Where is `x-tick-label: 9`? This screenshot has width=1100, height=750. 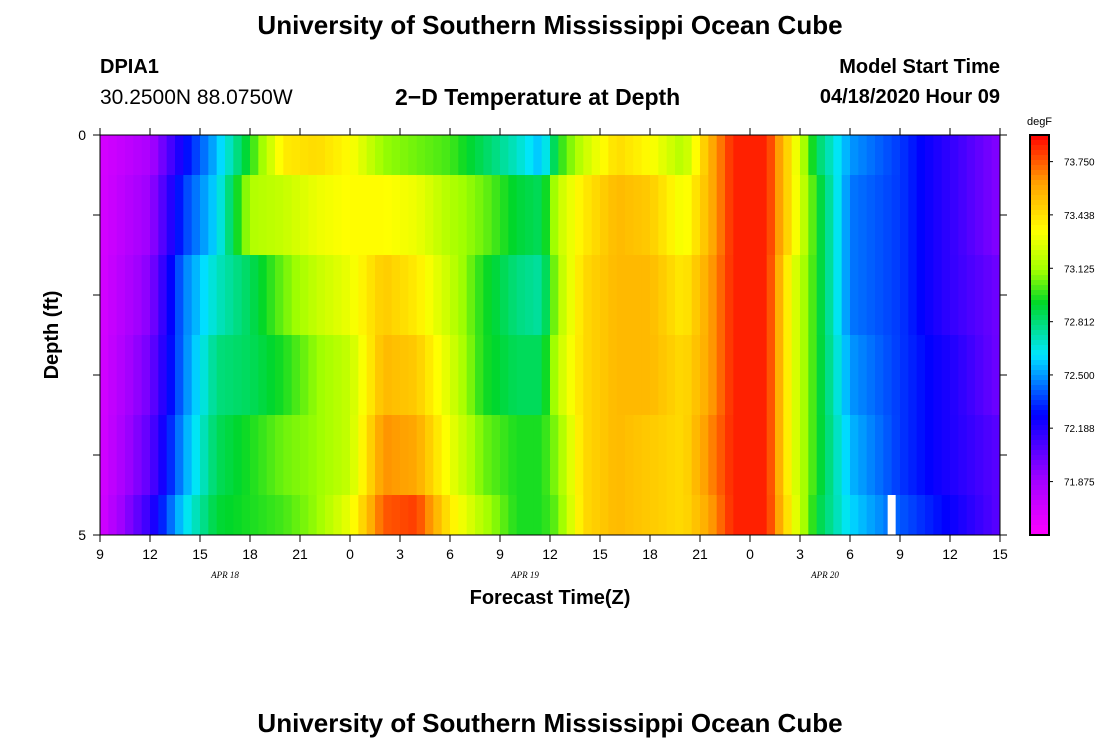 x-tick-label: 9 is located at coordinates (500, 554).